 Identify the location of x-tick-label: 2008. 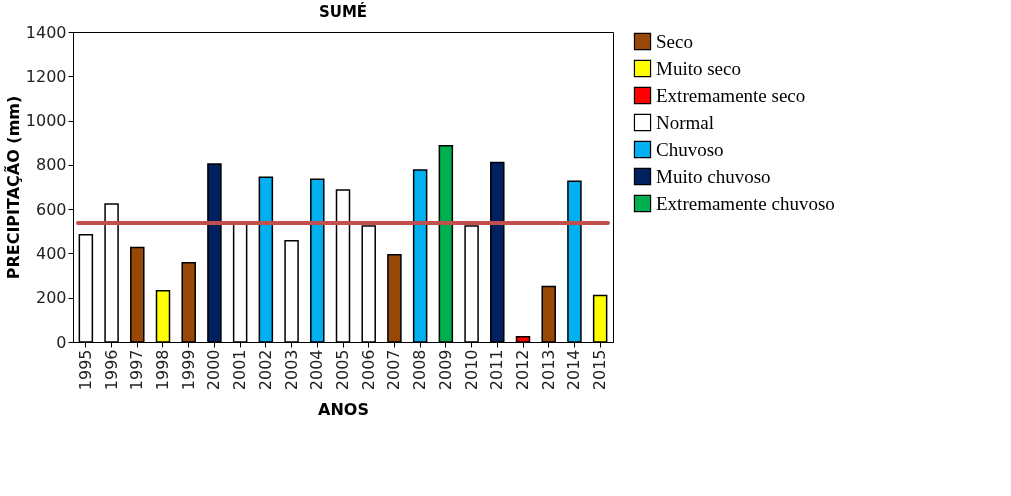
(420, 370).